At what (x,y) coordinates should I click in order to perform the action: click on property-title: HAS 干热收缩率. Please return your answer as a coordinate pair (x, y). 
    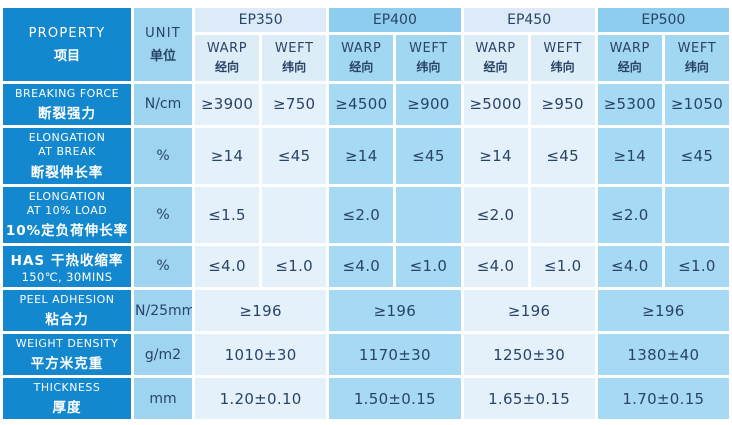
    Looking at the image, I should click on (67, 261).